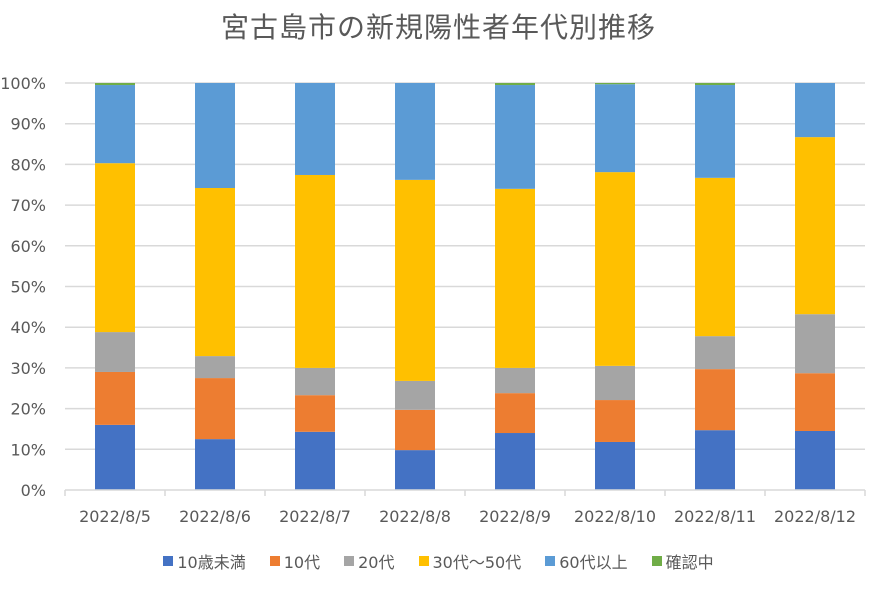 Image resolution: width=877 pixels, height=590 pixels. What do you see at coordinates (115, 516) in the screenshot?
I see `x-tick-label: 2022/8/5` at bounding box center [115, 516].